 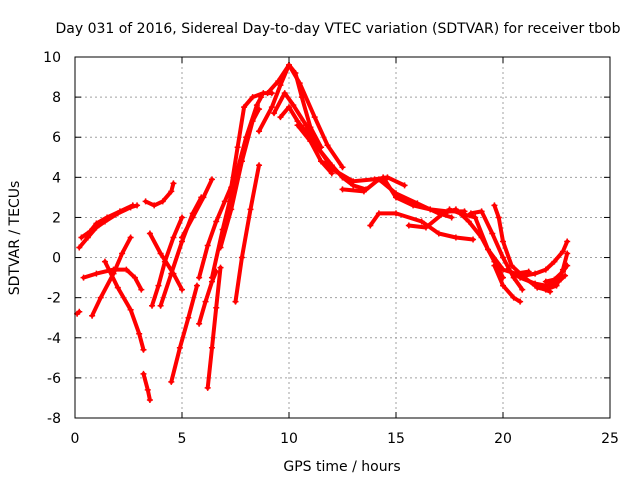 I want to click on y-axis-label: SDTVAR / TECUs, so click(x=15, y=238).